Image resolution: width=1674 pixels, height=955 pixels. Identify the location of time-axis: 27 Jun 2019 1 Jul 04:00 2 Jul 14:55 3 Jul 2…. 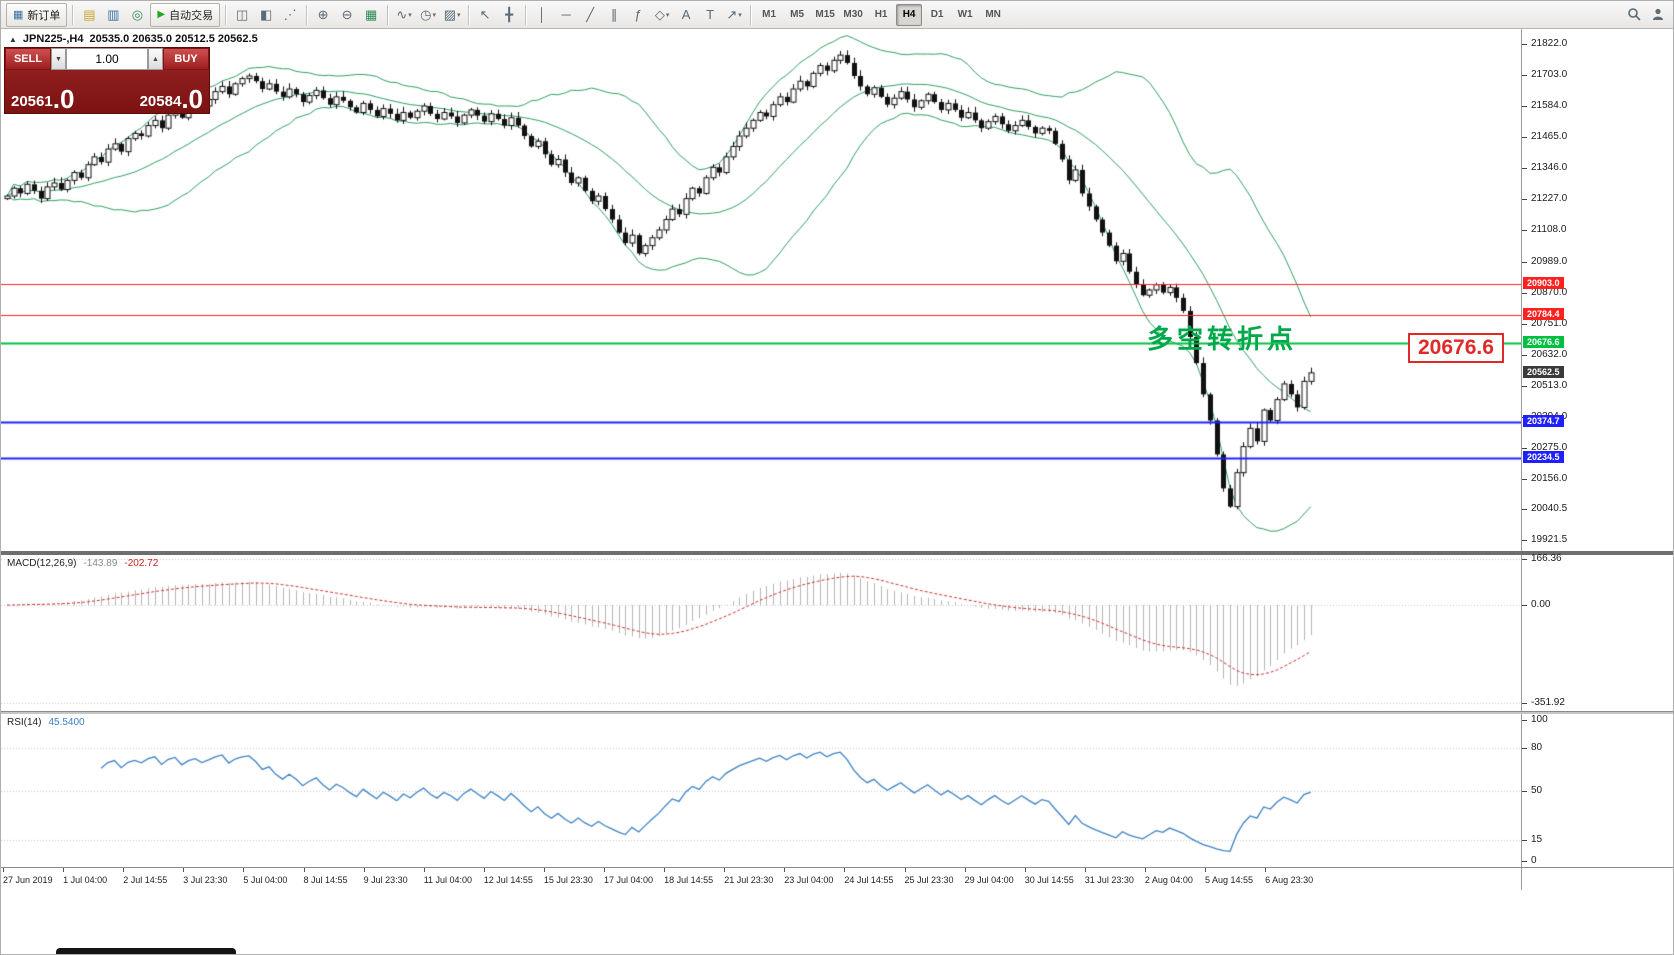
(761, 879).